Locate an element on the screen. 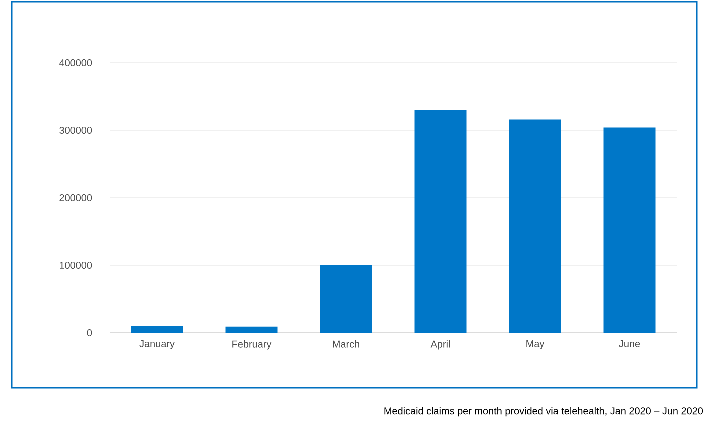 This screenshot has height=421, width=710. y-tick-label: 400000 is located at coordinates (75, 63).